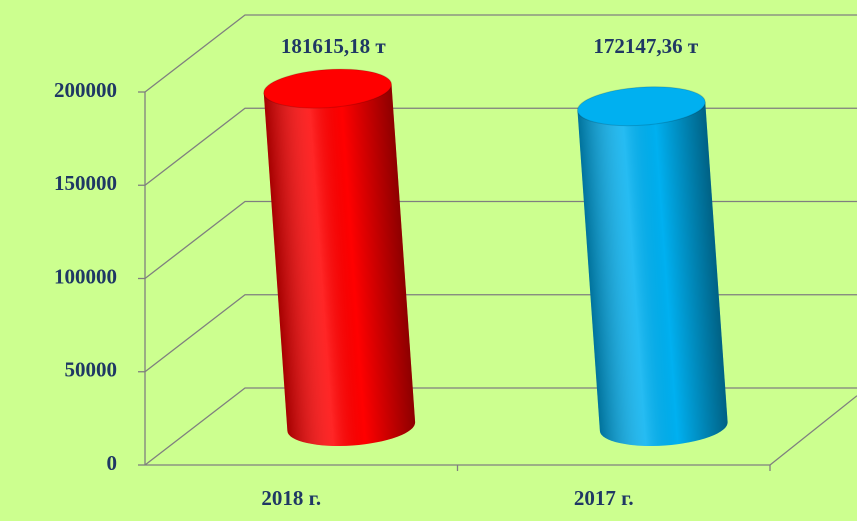 The width and height of the screenshot is (857, 521). I want to click on floor-edge, so click(813, 430).